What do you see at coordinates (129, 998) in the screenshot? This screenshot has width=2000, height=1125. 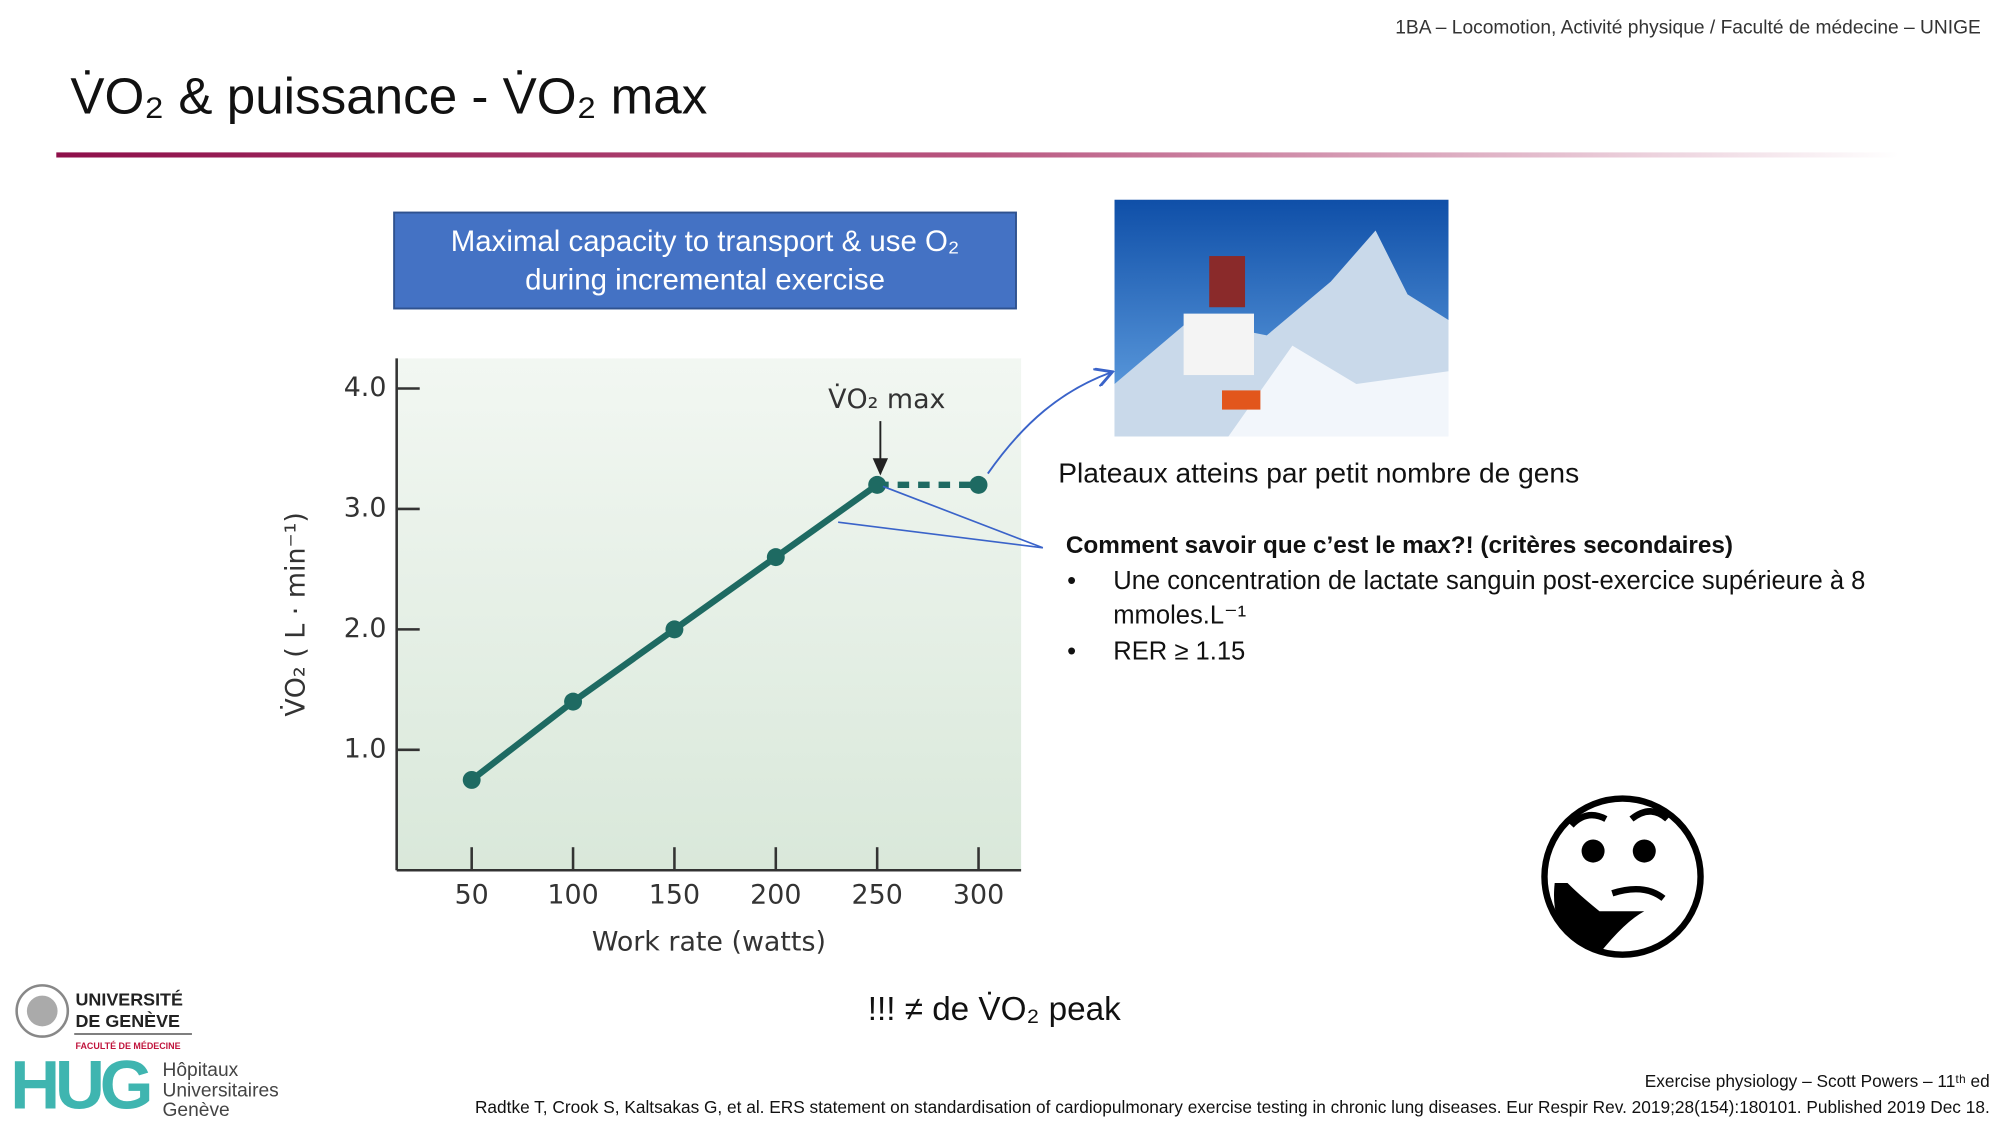 I see `logo-text: UNIVERSITÉ` at bounding box center [129, 998].